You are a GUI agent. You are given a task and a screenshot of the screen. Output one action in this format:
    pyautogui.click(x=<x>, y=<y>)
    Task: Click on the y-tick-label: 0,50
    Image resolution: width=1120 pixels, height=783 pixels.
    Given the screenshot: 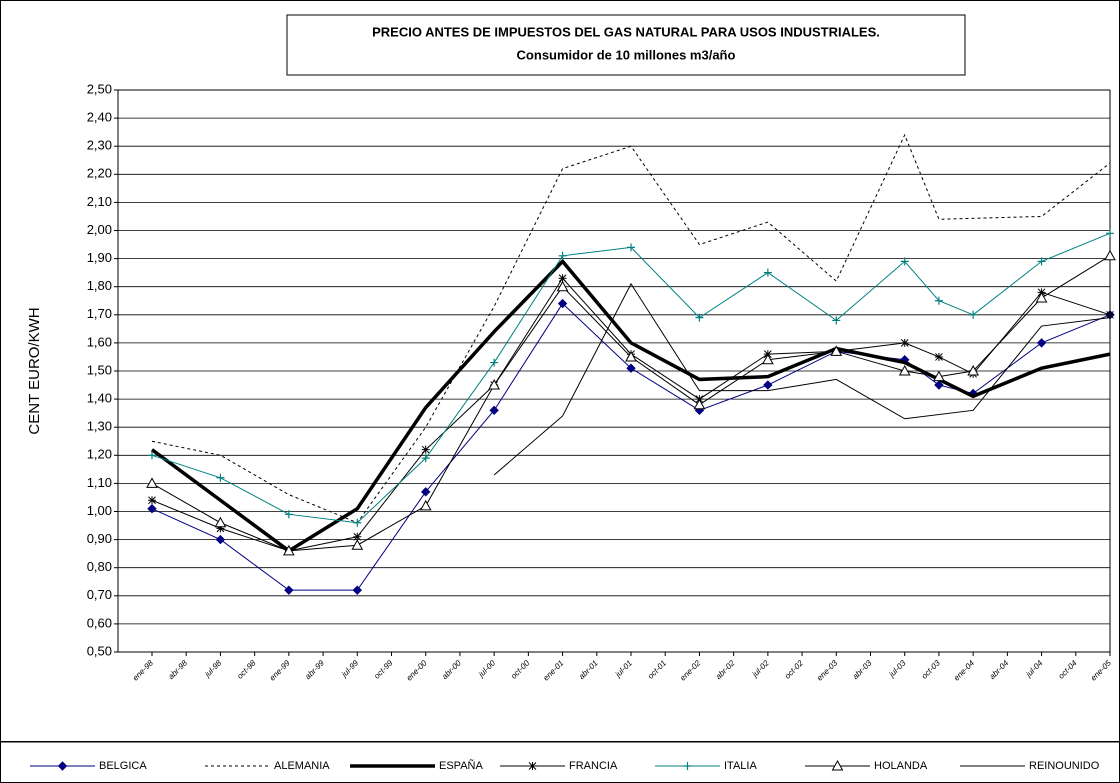 What is the action you would take?
    pyautogui.click(x=99, y=650)
    